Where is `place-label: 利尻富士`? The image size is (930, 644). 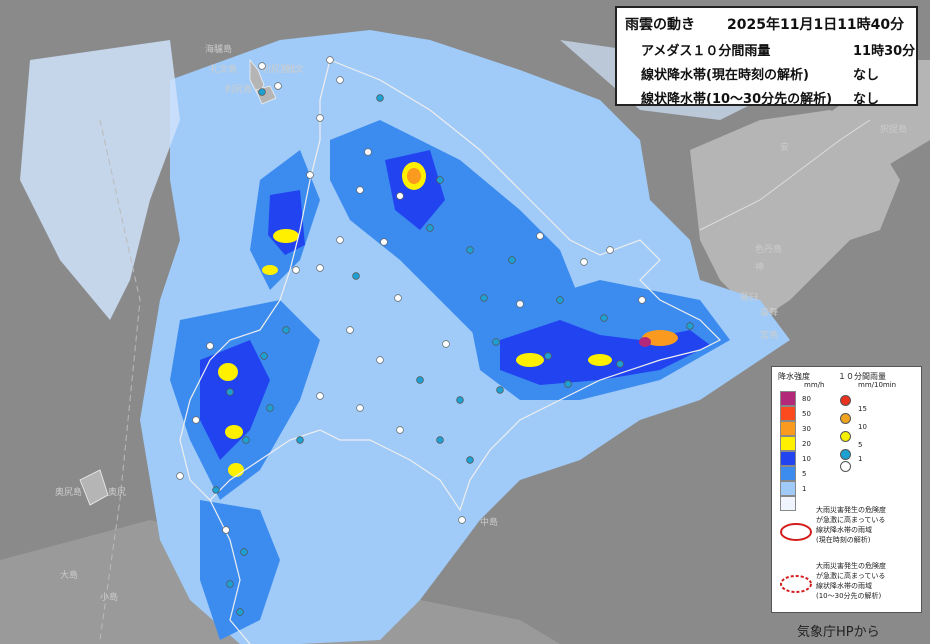
place-label: 利尻富士 is located at coordinates (280, 69).